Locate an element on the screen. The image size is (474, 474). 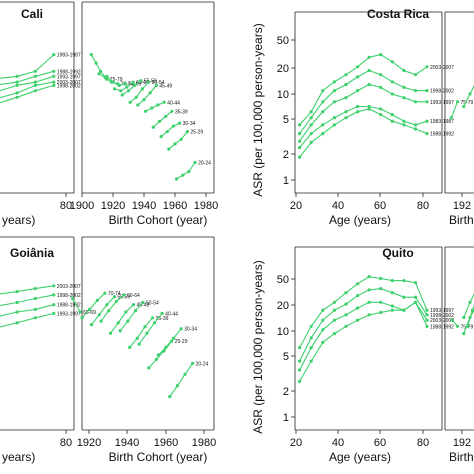
series-55-59: 55-59 is located at coordinates (109, 311).